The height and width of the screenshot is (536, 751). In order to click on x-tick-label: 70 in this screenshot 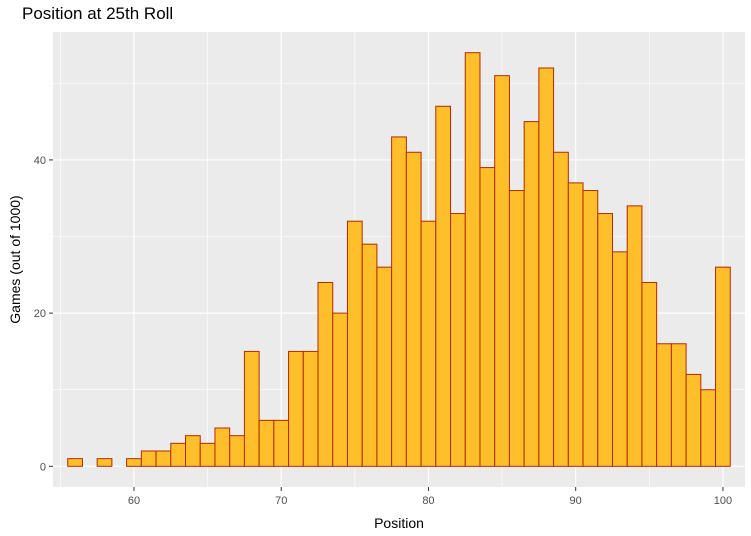, I will do `click(281, 501)`.